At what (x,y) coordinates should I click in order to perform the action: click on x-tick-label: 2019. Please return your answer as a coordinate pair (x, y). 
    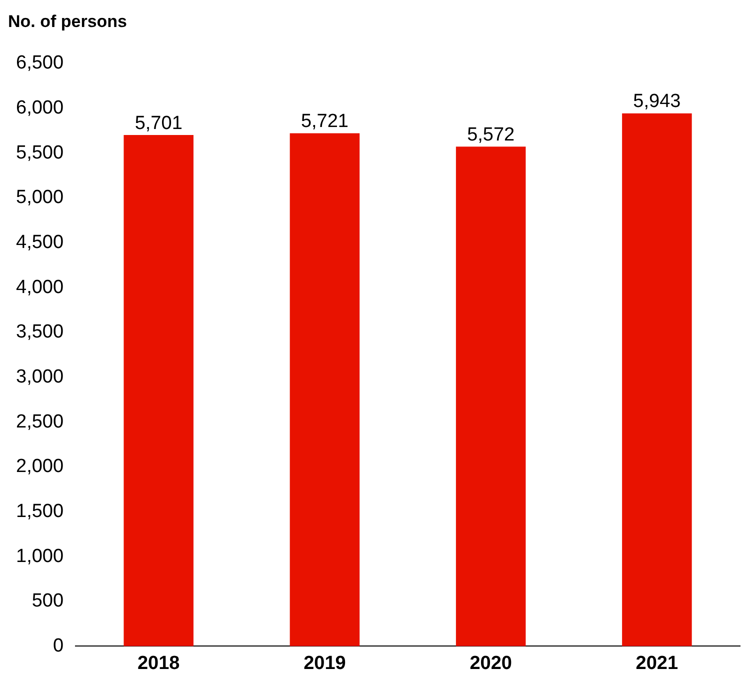
    Looking at the image, I should click on (325, 663).